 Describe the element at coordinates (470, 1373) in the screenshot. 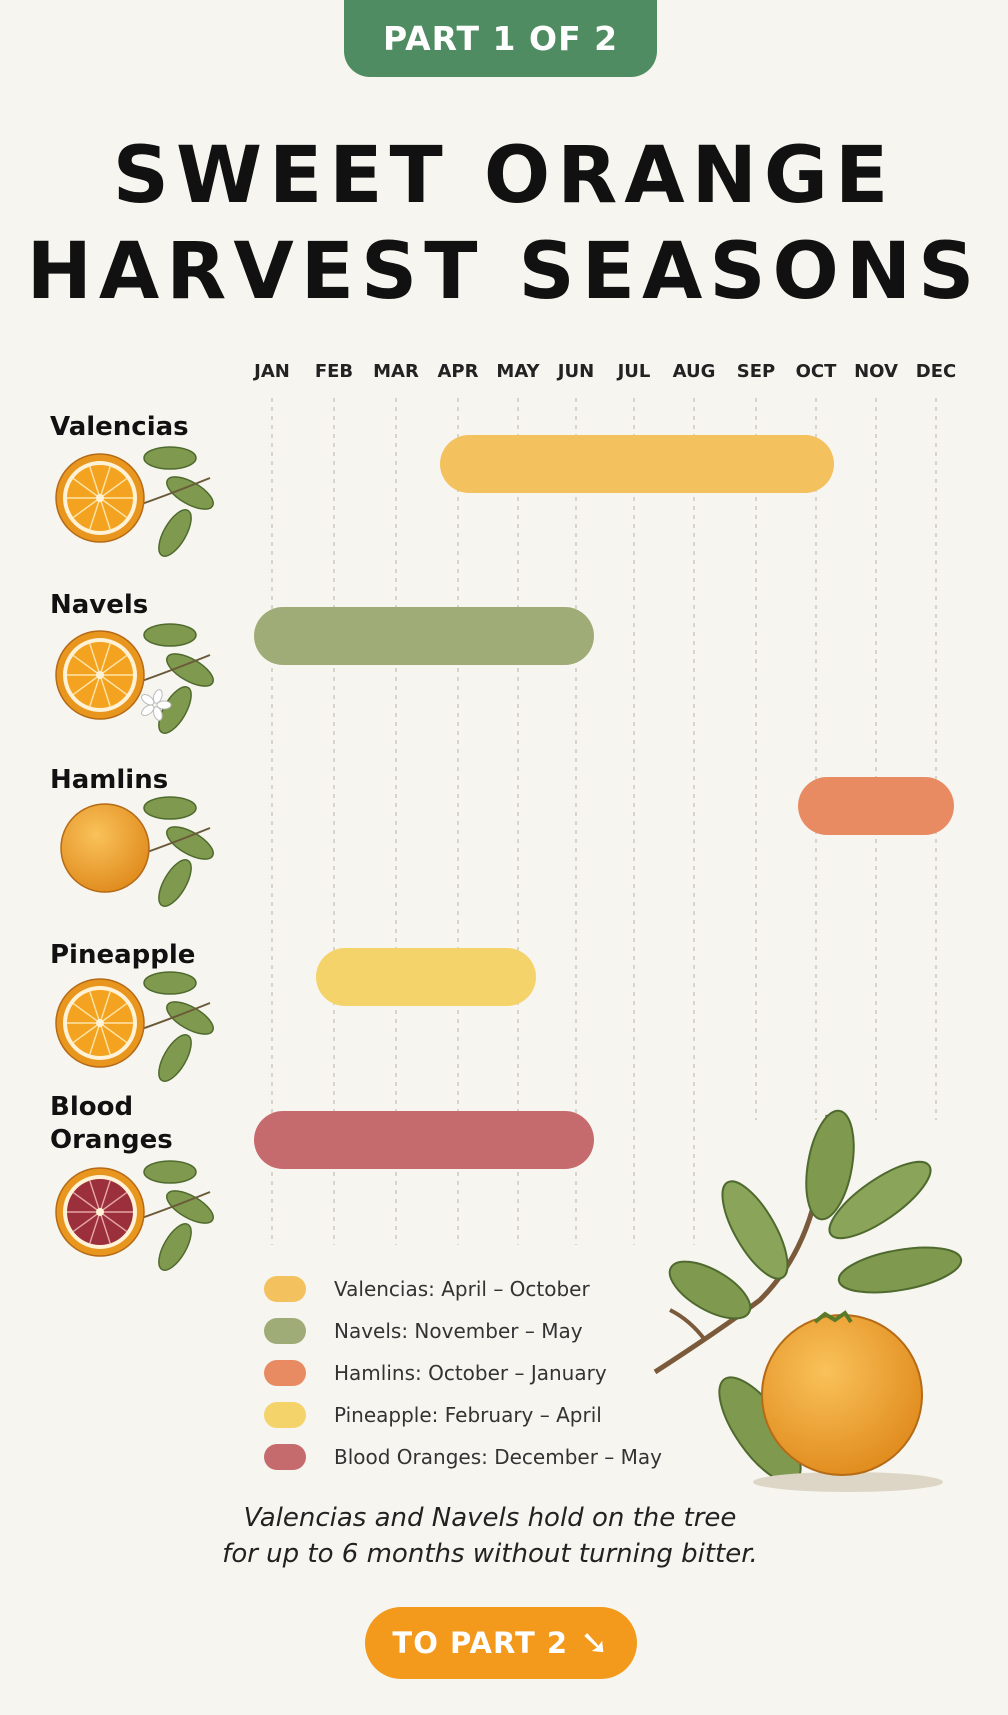

I see `legend-label: Hamlins: October – January` at that location.